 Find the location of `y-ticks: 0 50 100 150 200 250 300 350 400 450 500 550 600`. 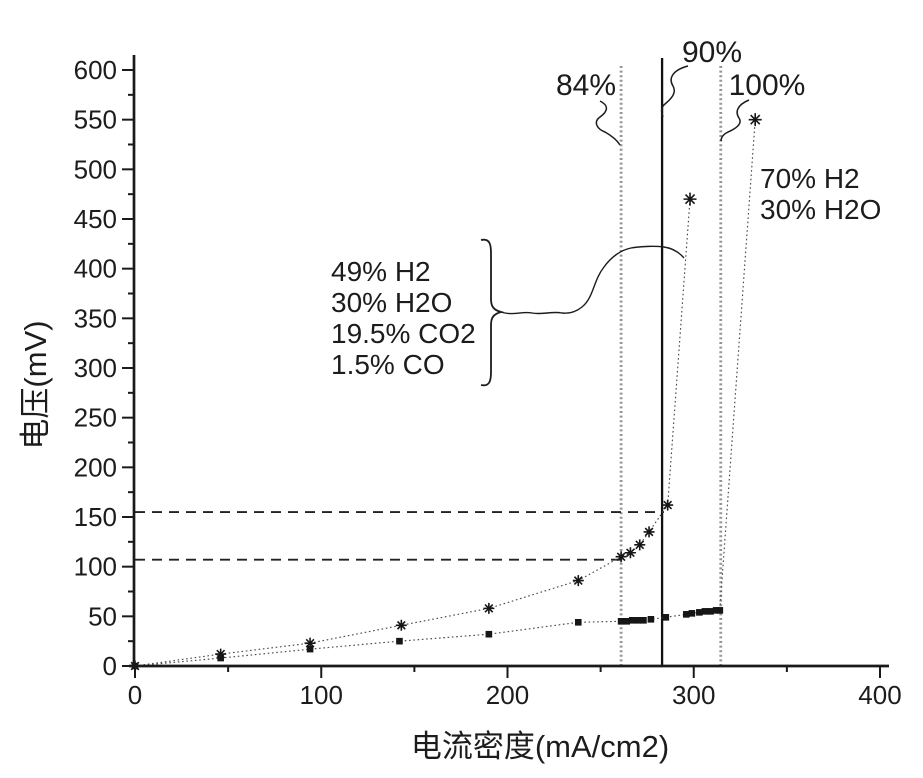

y-ticks: 0 50 100 150 200 250 300 350 400 450 500 550 600 is located at coordinates (104, 368).